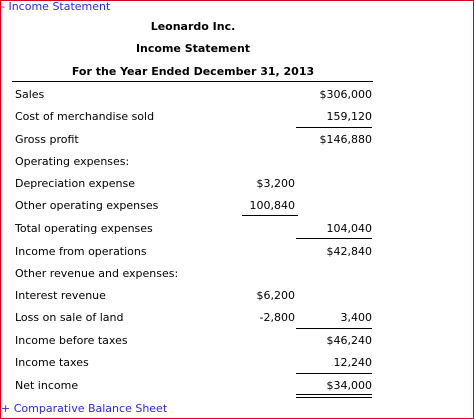 Image resolution: width=474 pixels, height=419 pixels. I want to click on statement-row: Operating expenses:, so click(195, 166).